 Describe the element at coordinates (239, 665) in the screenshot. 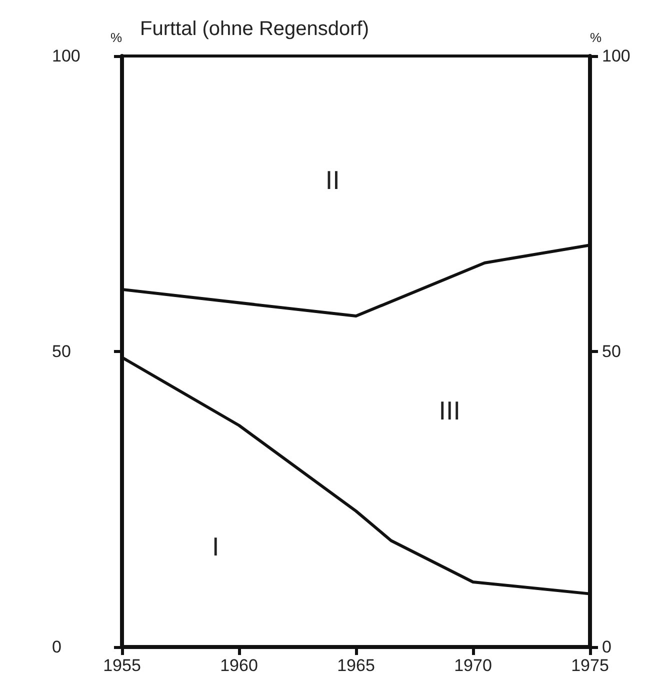

I see `x-tick-label: 1960` at that location.